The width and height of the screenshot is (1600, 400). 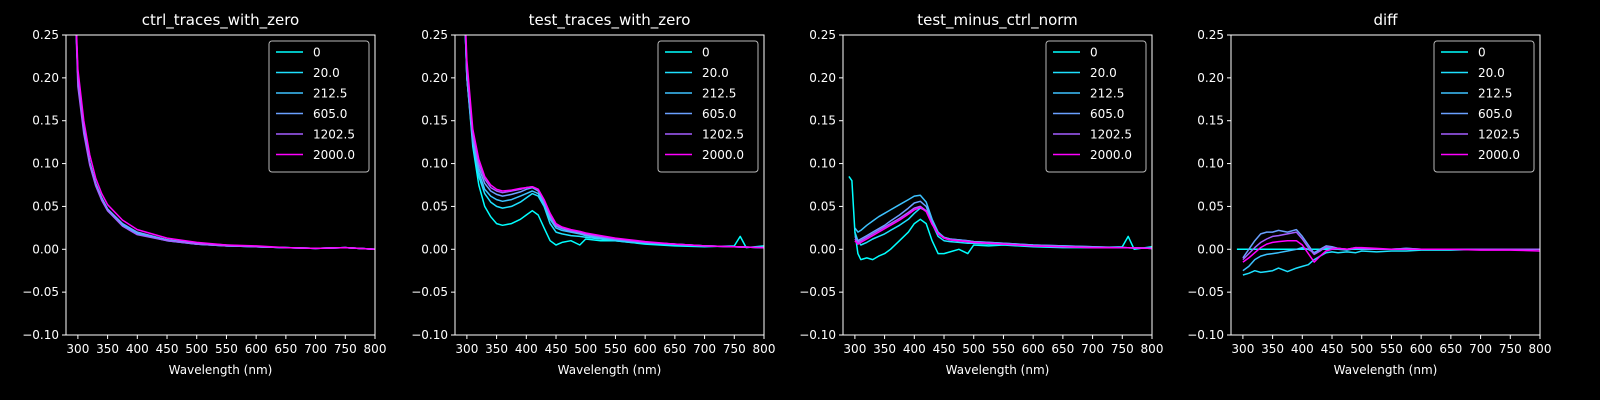 What do you see at coordinates (817, 292) in the screenshot?
I see `y-tick-label: −0.05` at bounding box center [817, 292].